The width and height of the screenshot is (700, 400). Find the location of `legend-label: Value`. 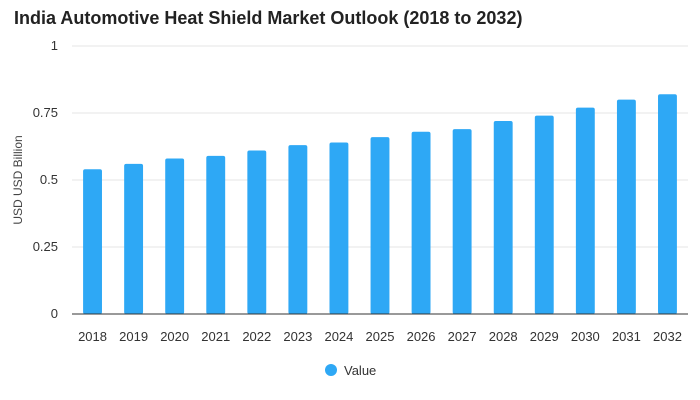

legend-label: Value is located at coordinates (360, 370).